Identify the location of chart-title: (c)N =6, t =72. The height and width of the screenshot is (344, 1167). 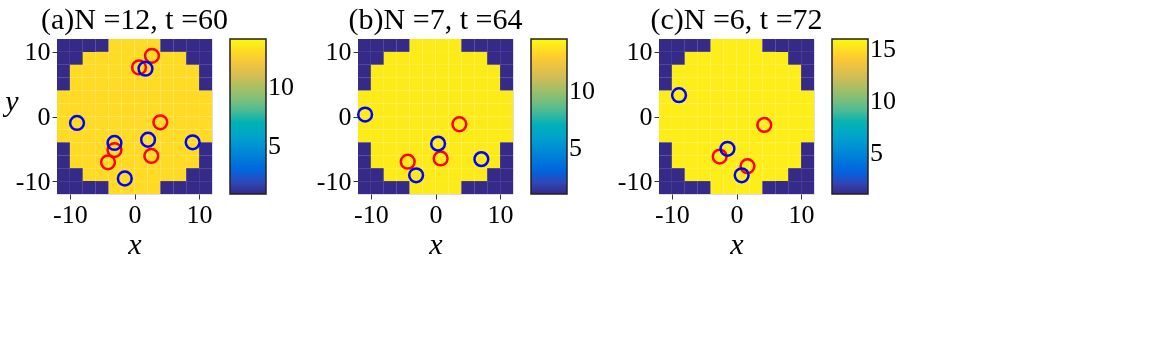
(736, 18).